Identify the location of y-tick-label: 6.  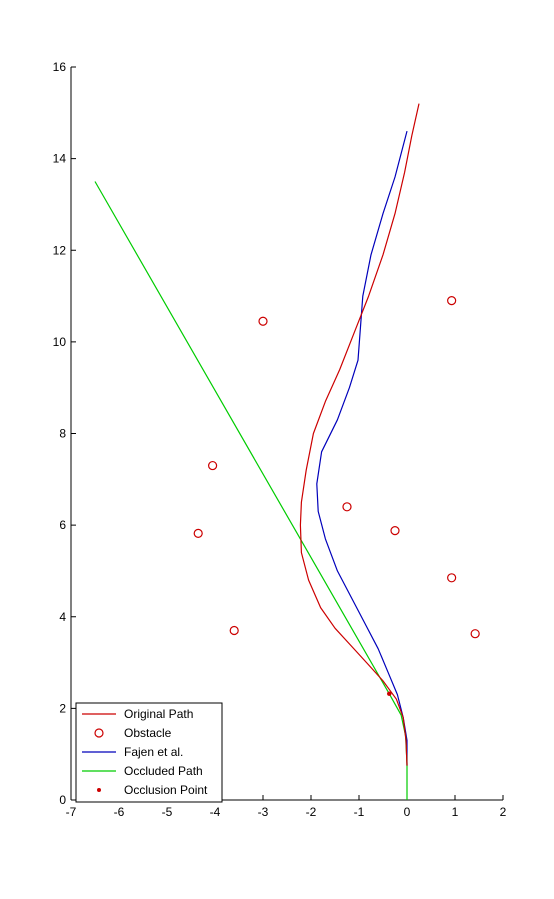
(62, 525).